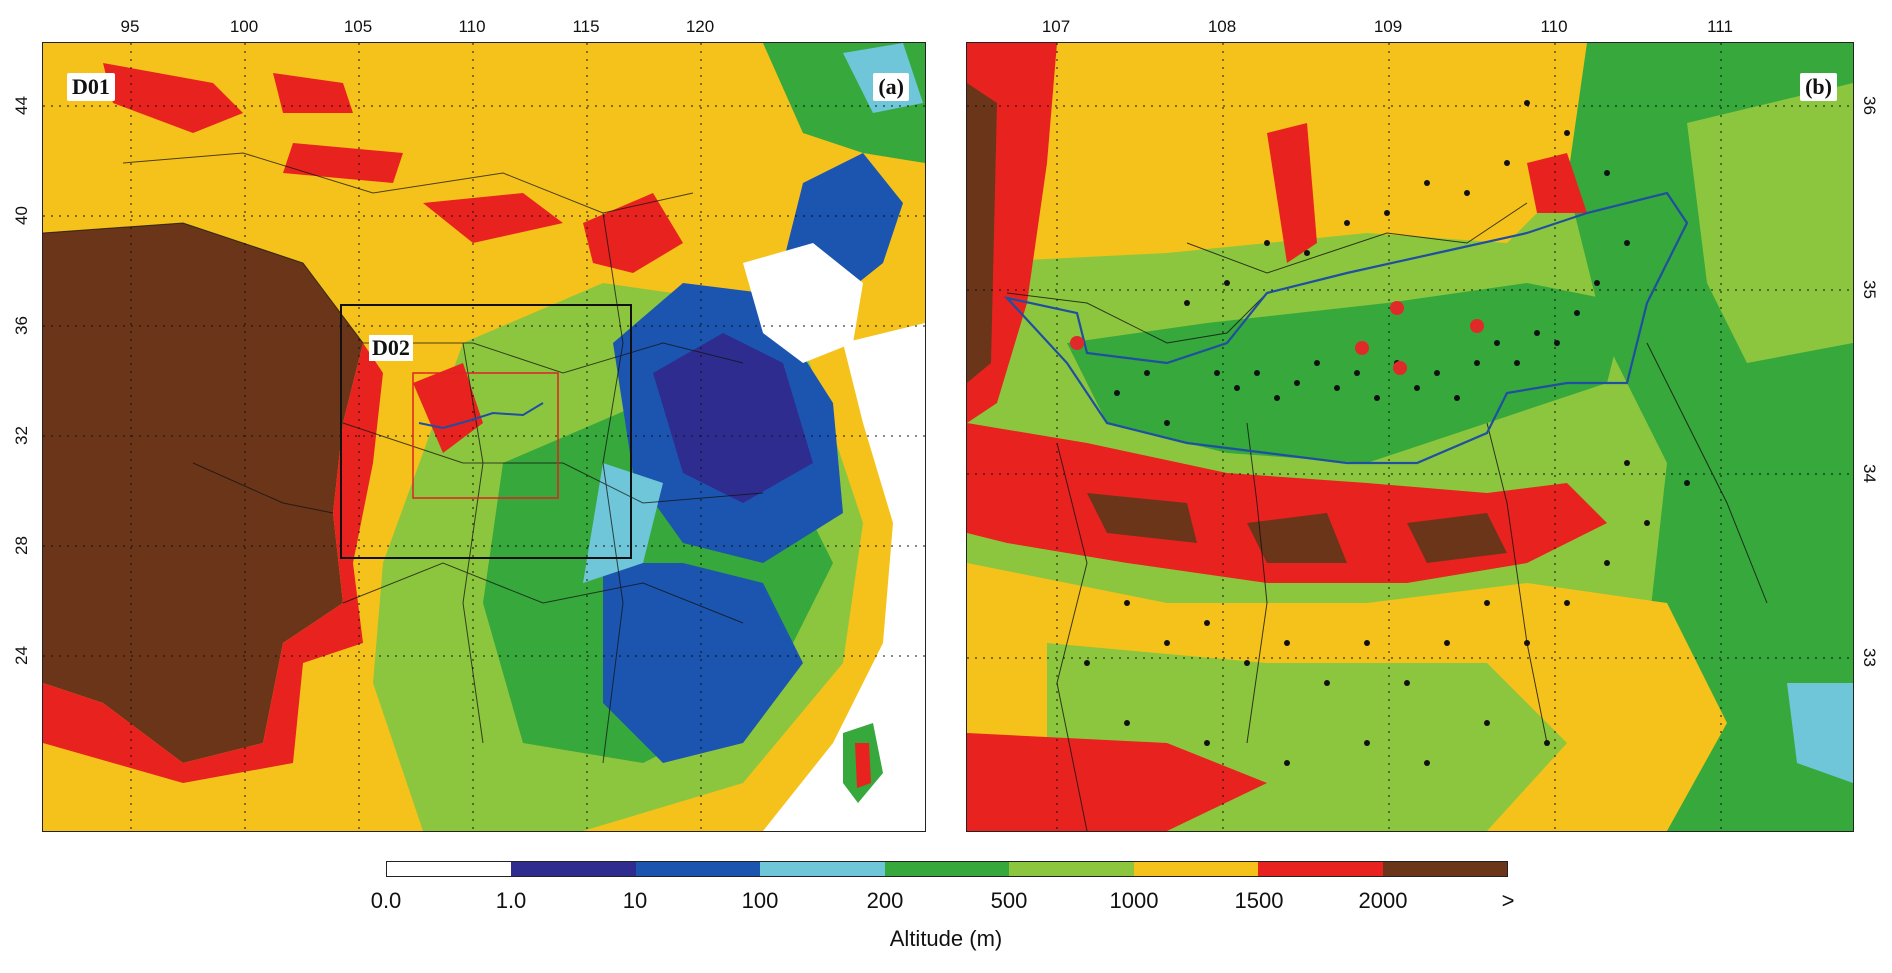 This screenshot has width=1892, height=973. I want to click on lon-tick-b-3: 109, so click(1388, 26).